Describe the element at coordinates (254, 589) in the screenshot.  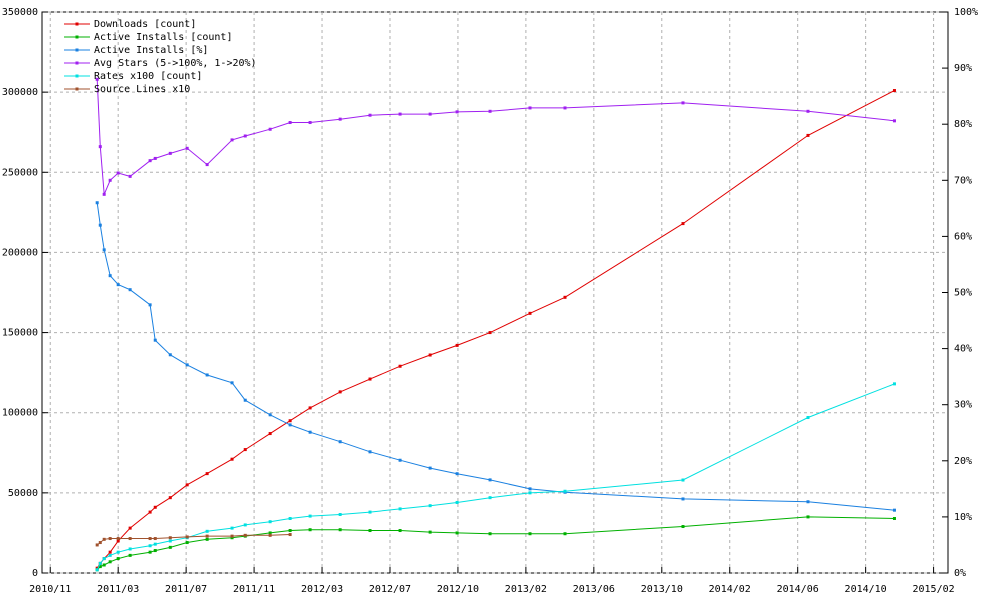
I see `x-tick-label: 2011/11` at that location.